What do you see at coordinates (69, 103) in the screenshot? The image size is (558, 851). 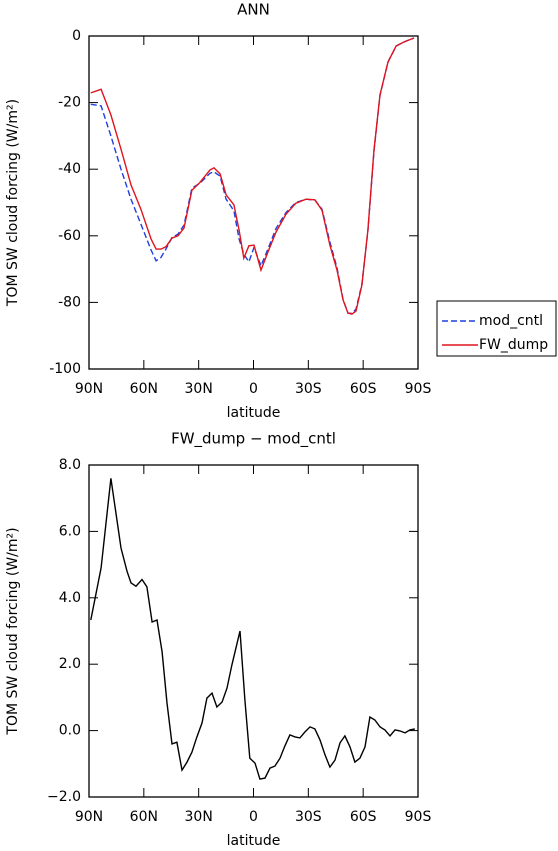 I see `y-tick-label: -20` at bounding box center [69, 103].